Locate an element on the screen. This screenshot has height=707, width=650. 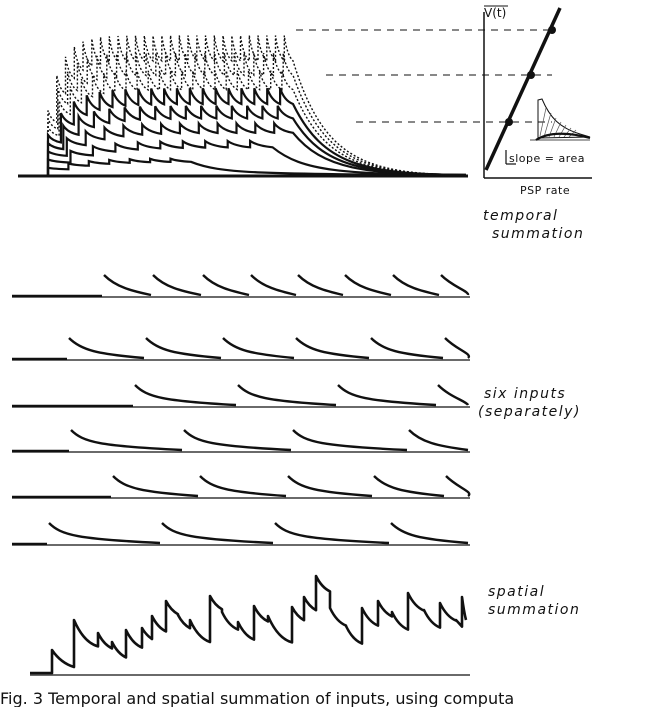
spatial-summation-trace is located at coordinates (249, 624).